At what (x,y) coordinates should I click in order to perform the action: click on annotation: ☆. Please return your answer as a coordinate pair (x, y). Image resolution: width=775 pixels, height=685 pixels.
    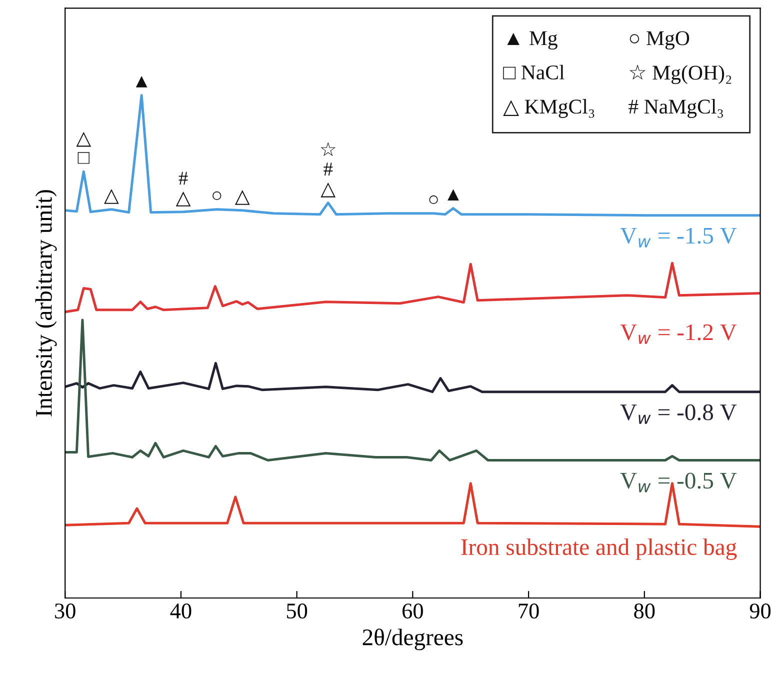
    Looking at the image, I should click on (328, 149).